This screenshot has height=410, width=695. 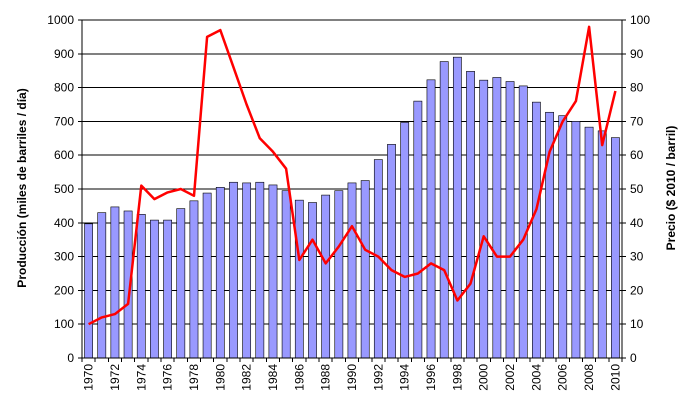 I want to click on x-tick-label: 1996, so click(x=431, y=377).